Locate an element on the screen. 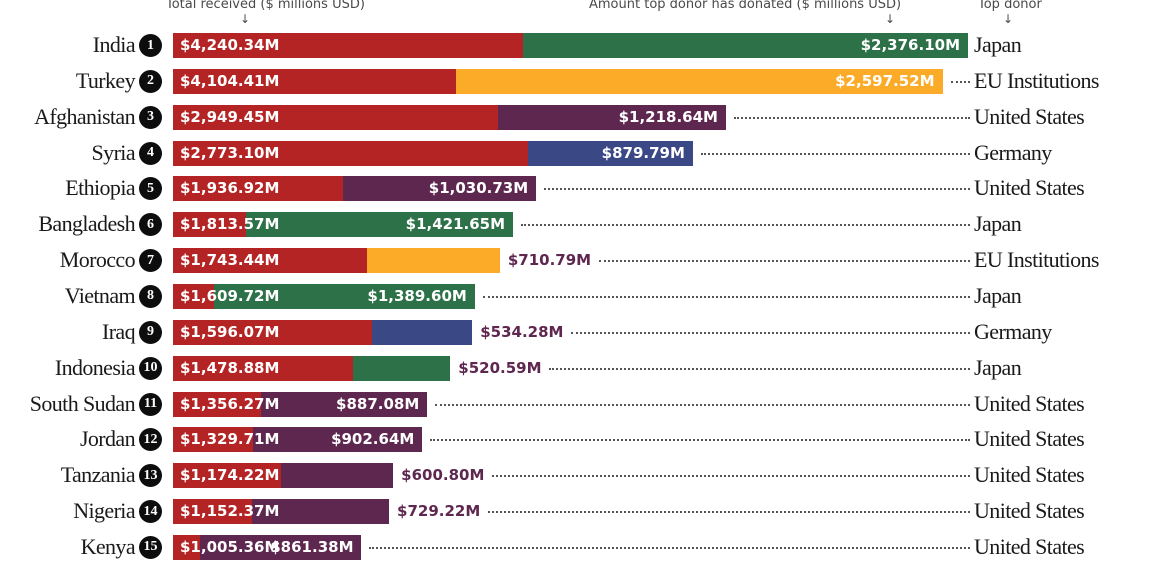  country-label: Afghanistan is located at coordinates (85, 116).